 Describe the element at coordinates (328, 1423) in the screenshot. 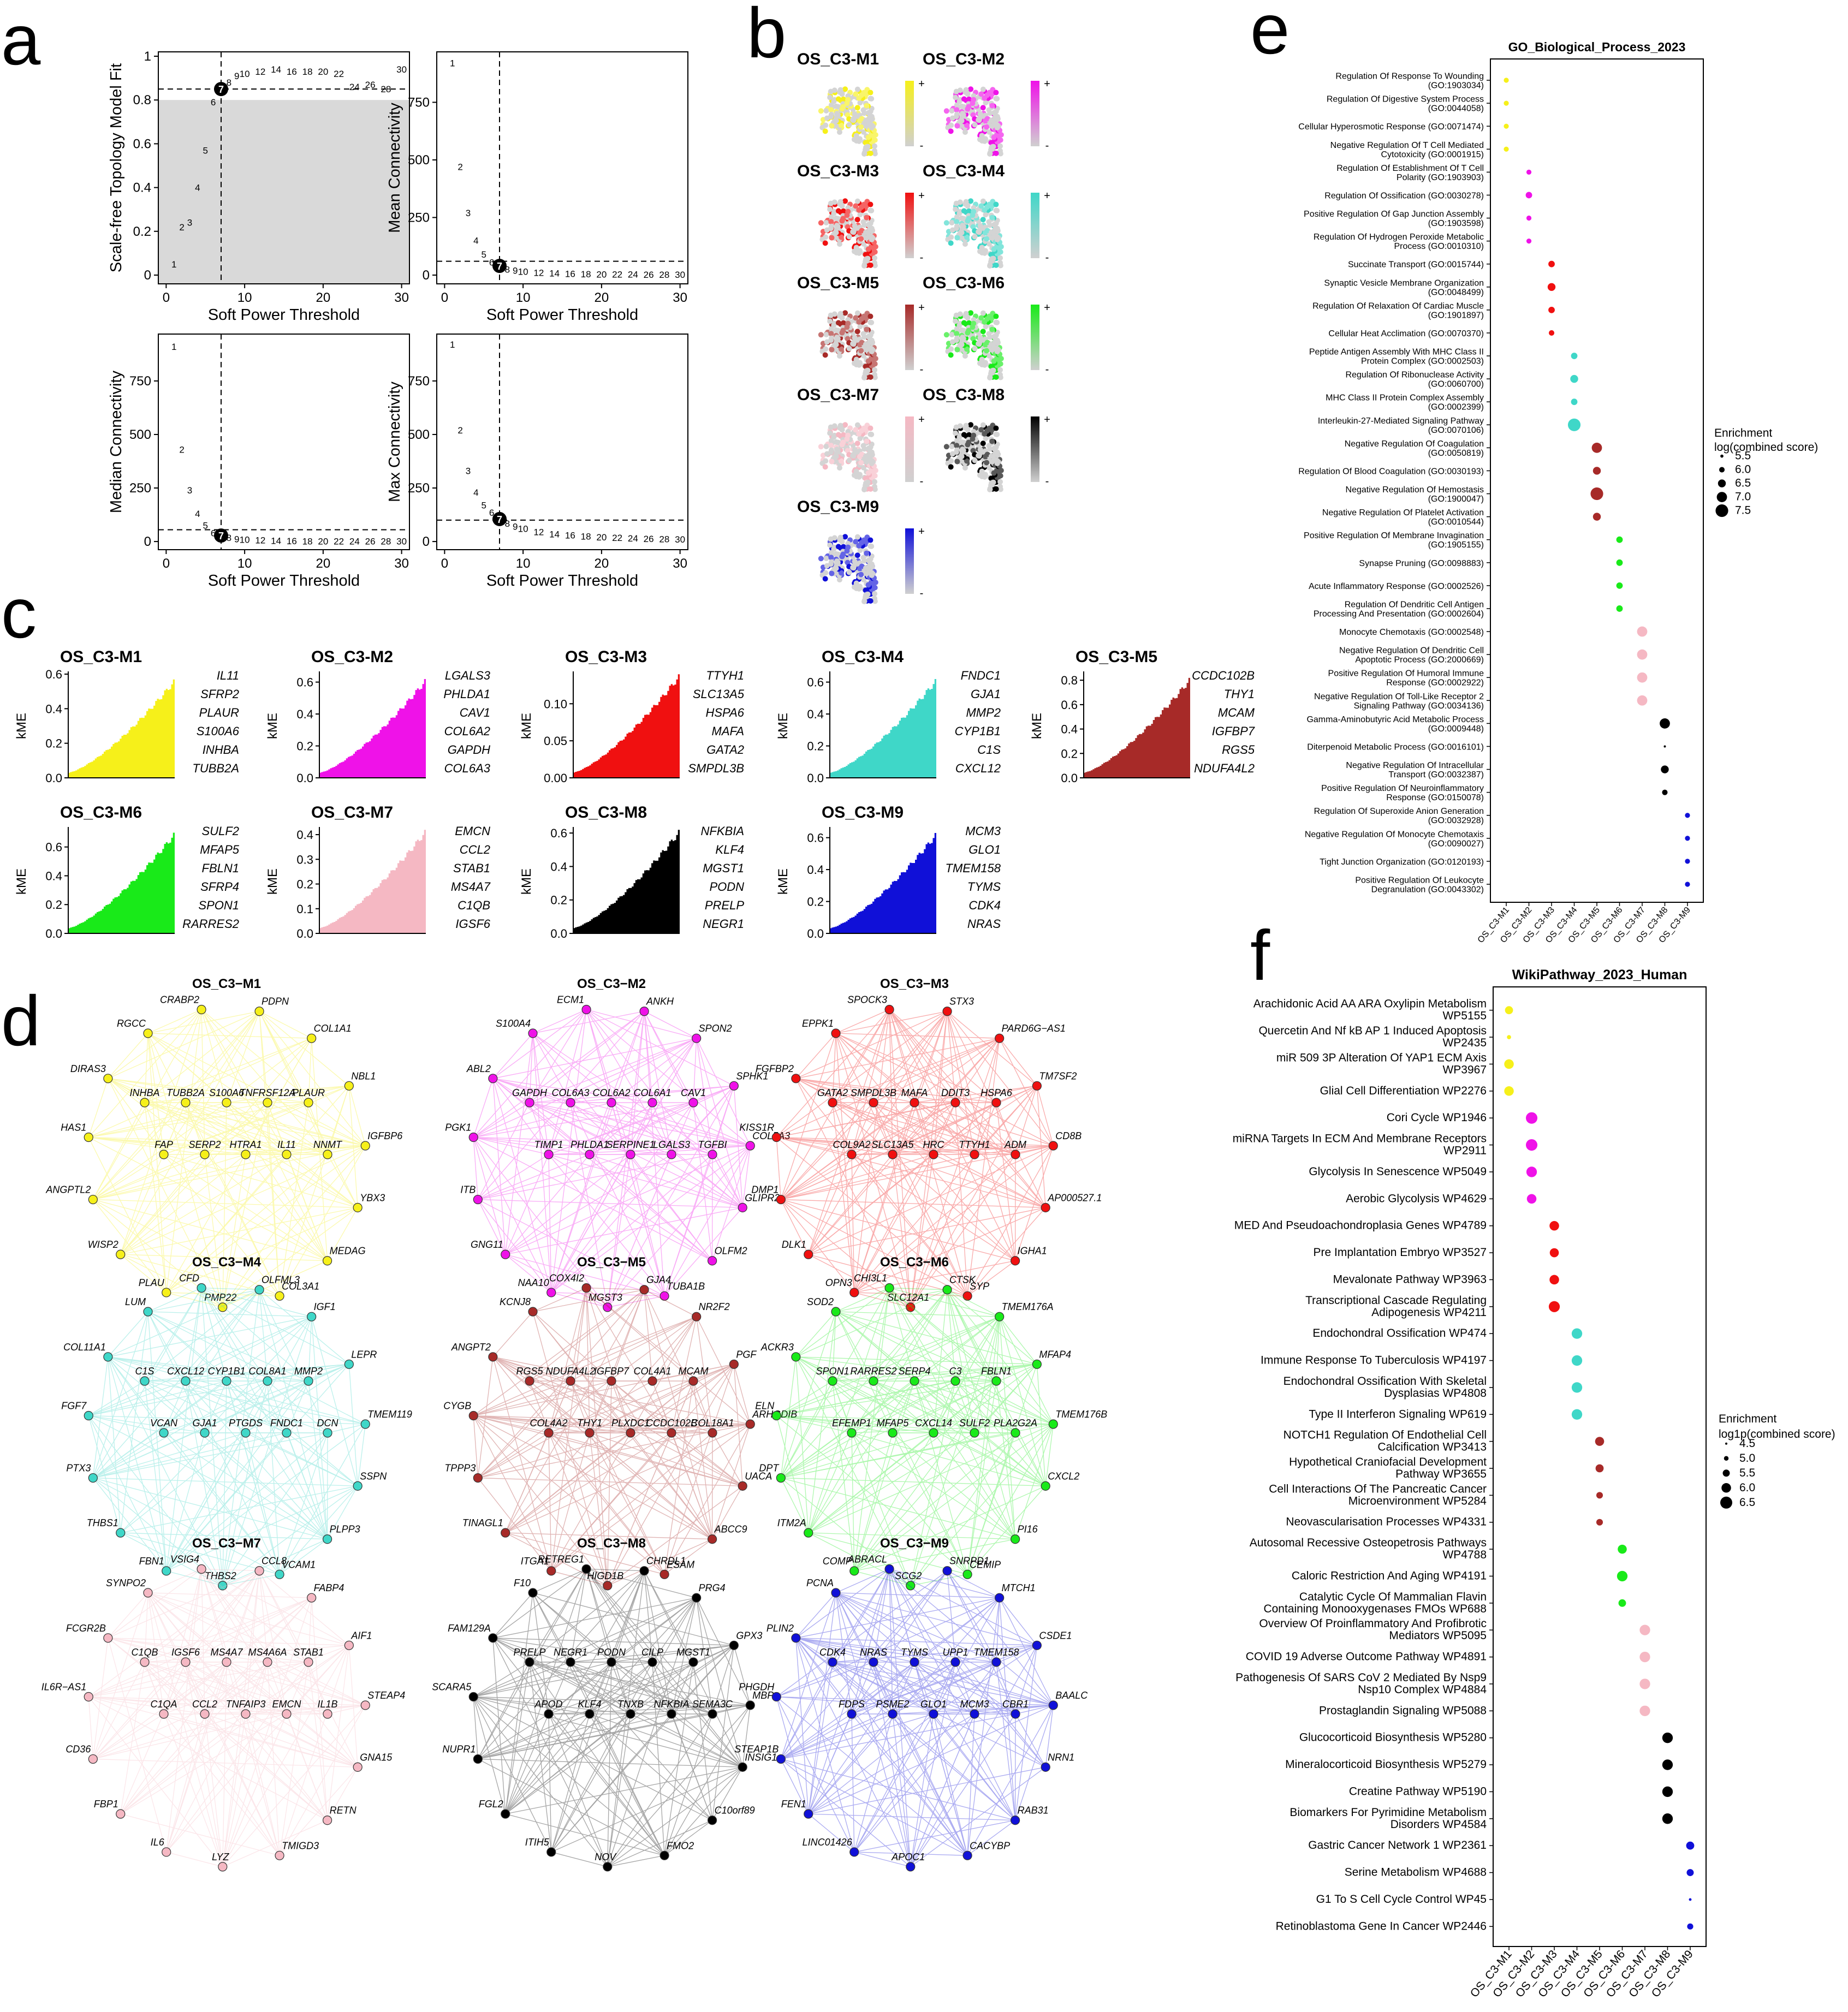

I see `network-gene-label: DCN` at that location.